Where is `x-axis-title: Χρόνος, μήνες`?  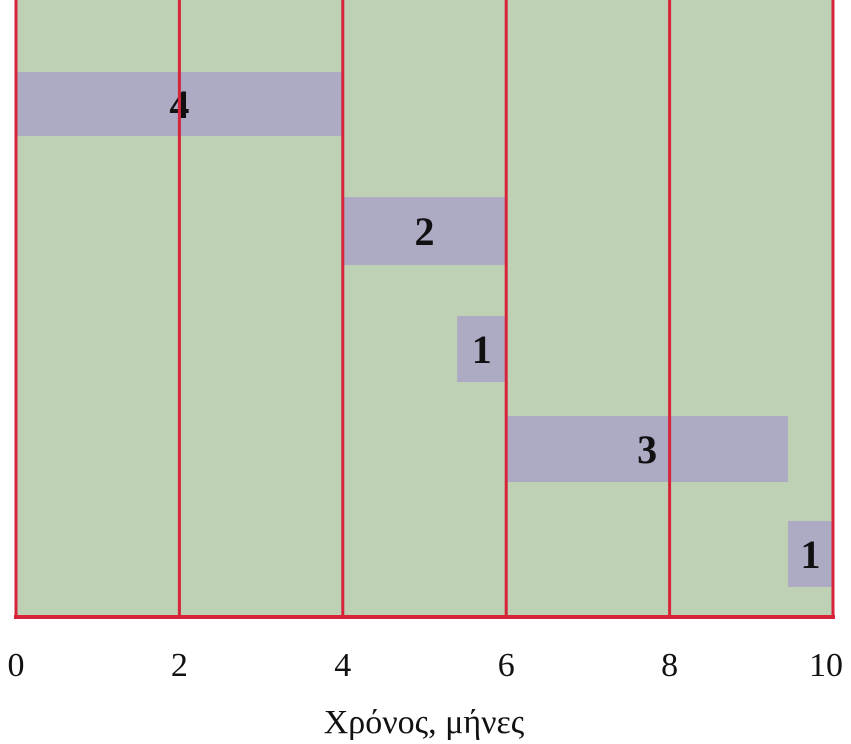
x-axis-title: Χρόνος, μήνες is located at coordinates (424, 722).